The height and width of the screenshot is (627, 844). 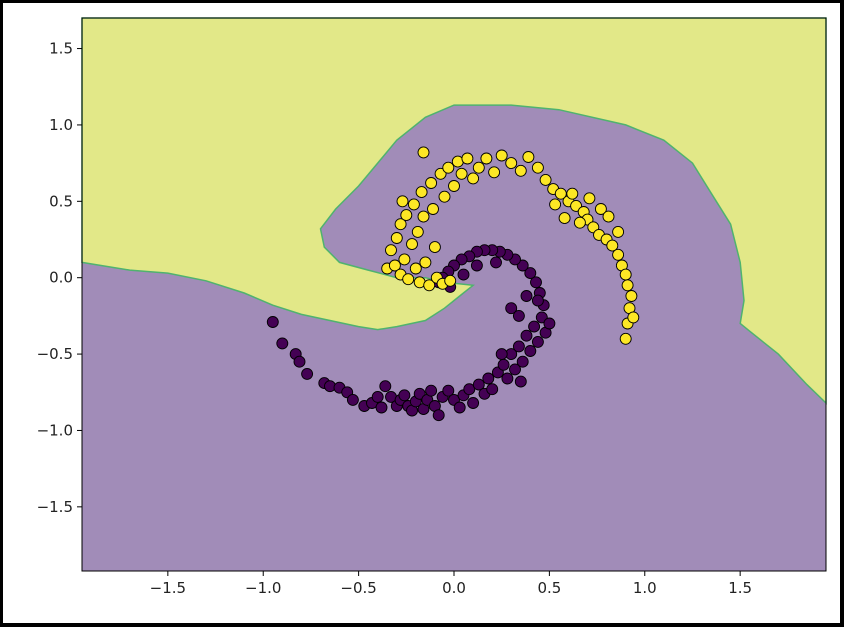 I want to click on x-tick-label: −0.5, so click(x=358, y=588).